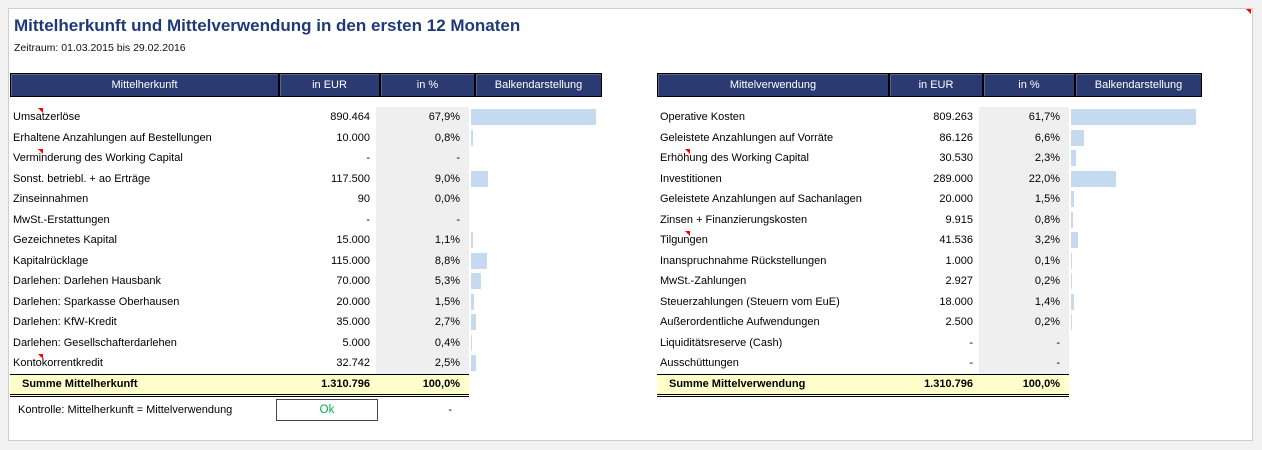 The width and height of the screenshot is (1262, 450). What do you see at coordinates (144, 85) in the screenshot?
I see `header-mittelherkunft: Mittelherkunft` at bounding box center [144, 85].